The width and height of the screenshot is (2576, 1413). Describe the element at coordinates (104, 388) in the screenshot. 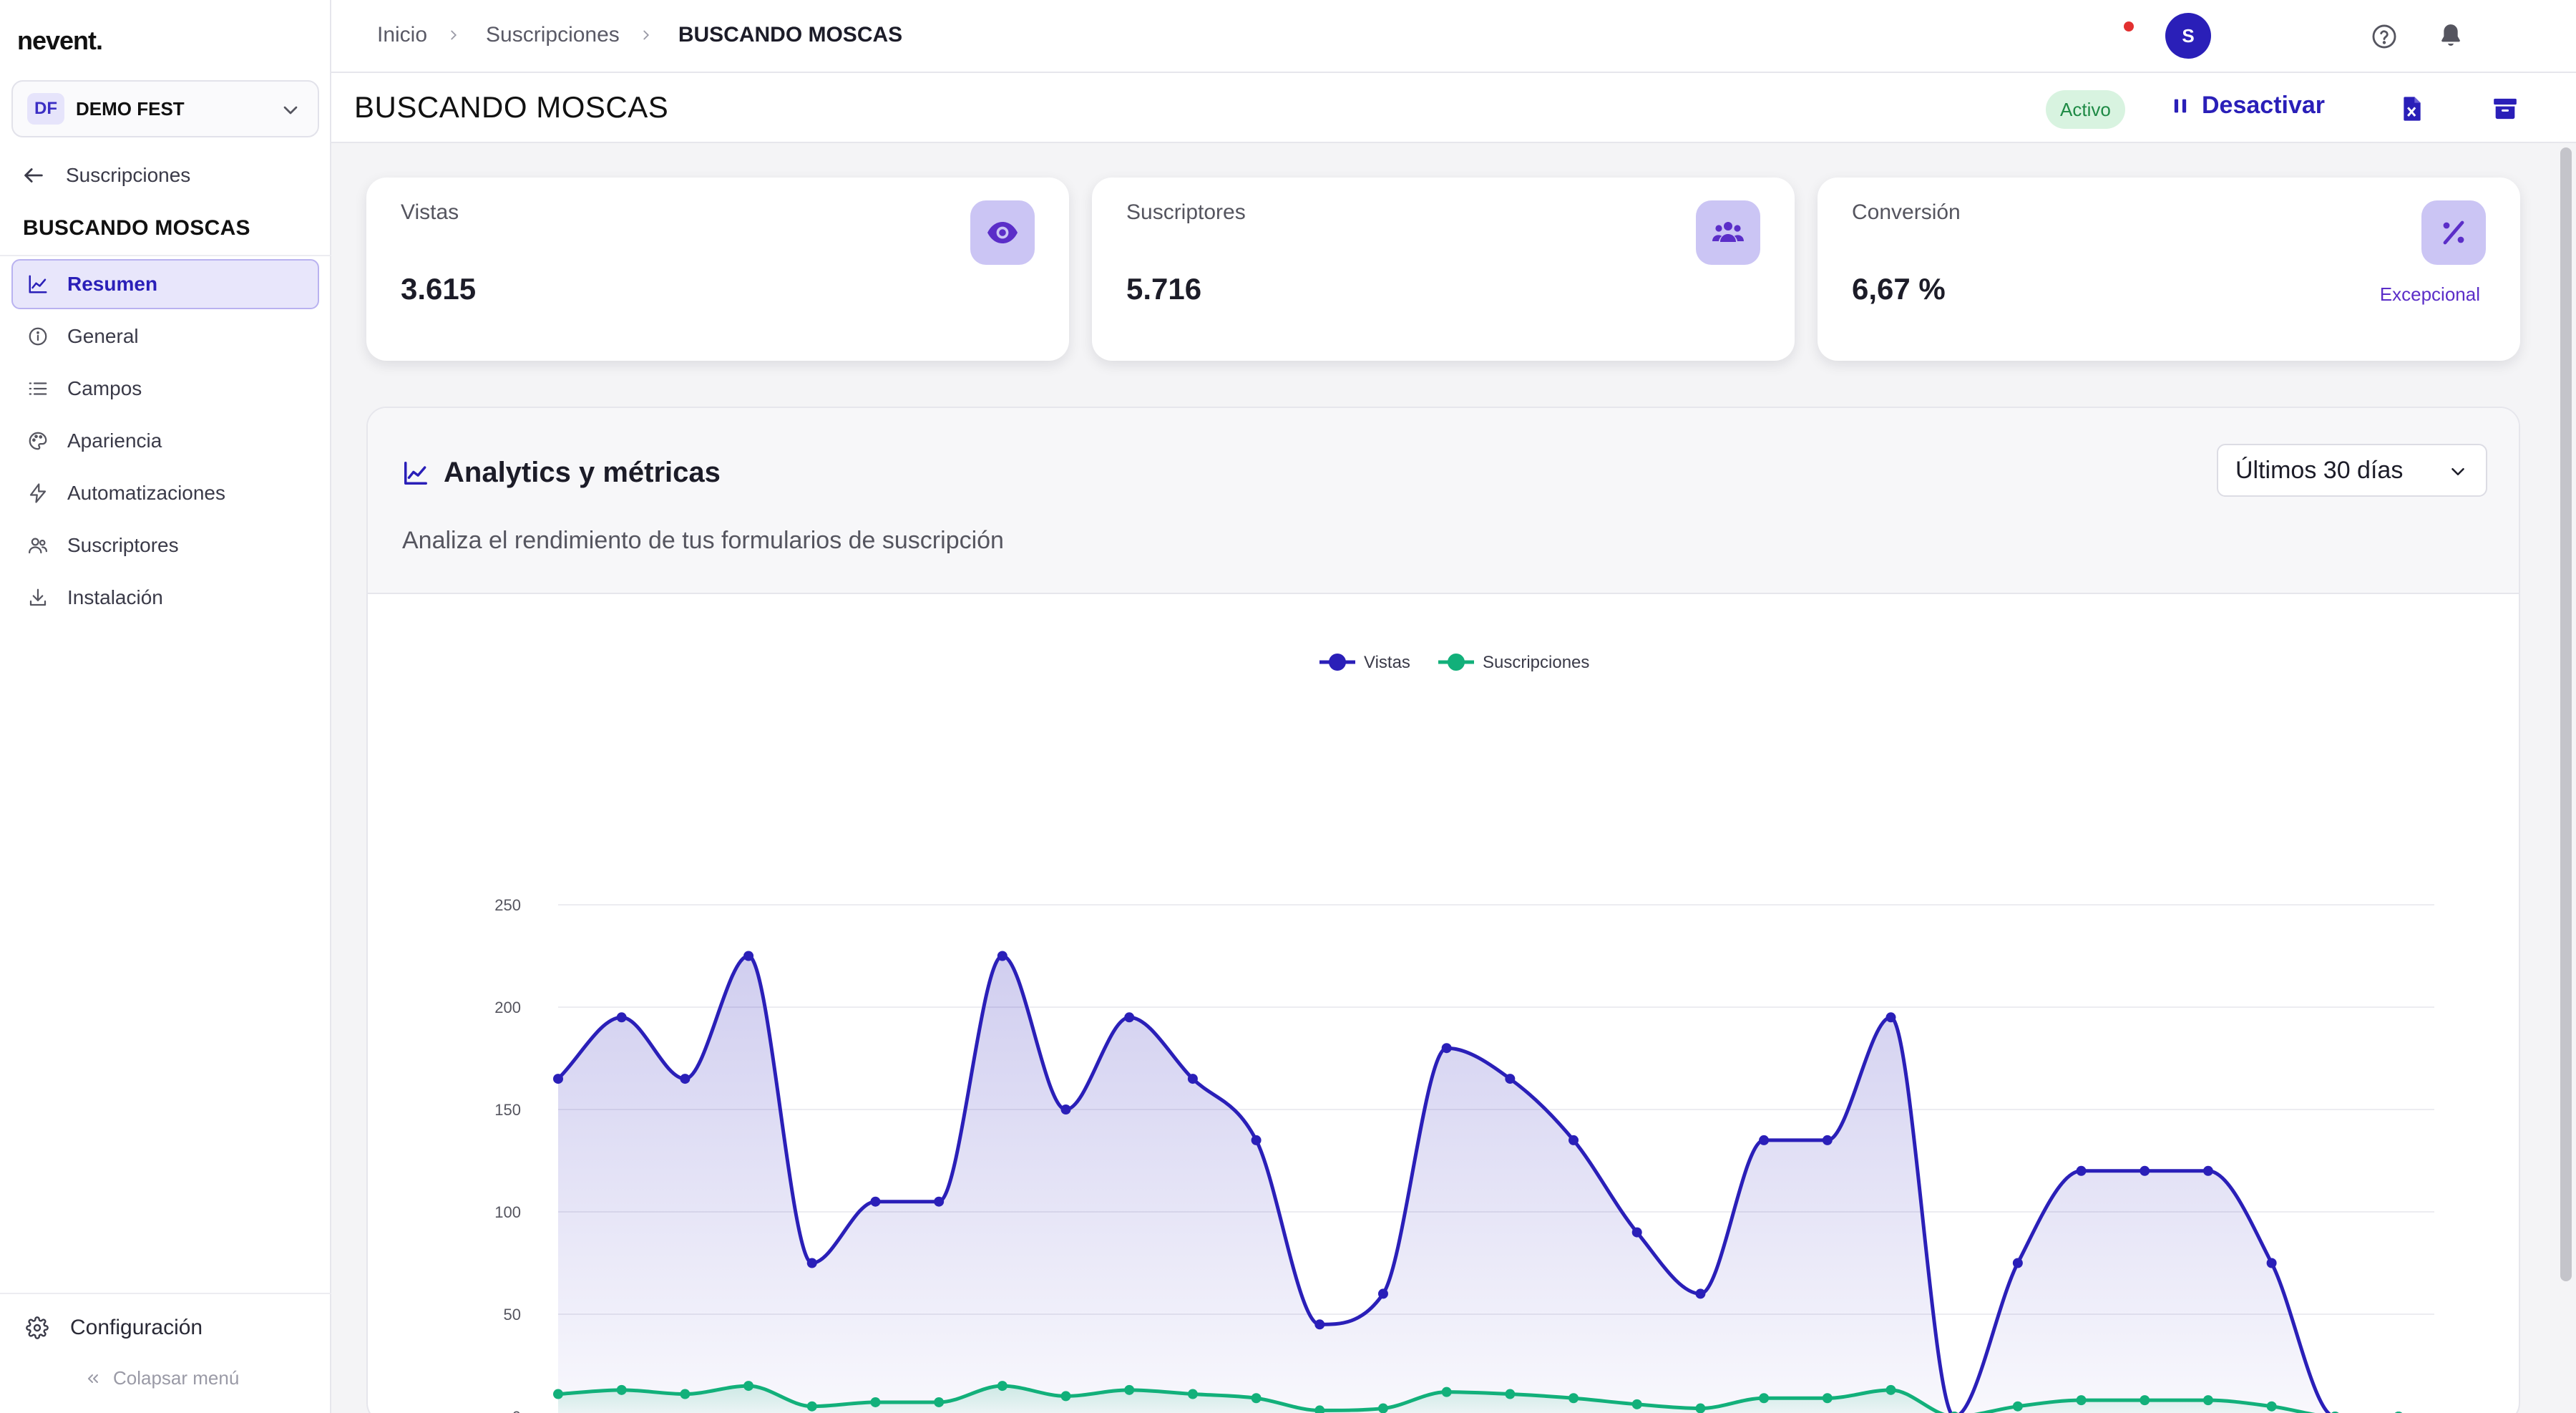

I see `sidebar-item-label: Campos` at that location.